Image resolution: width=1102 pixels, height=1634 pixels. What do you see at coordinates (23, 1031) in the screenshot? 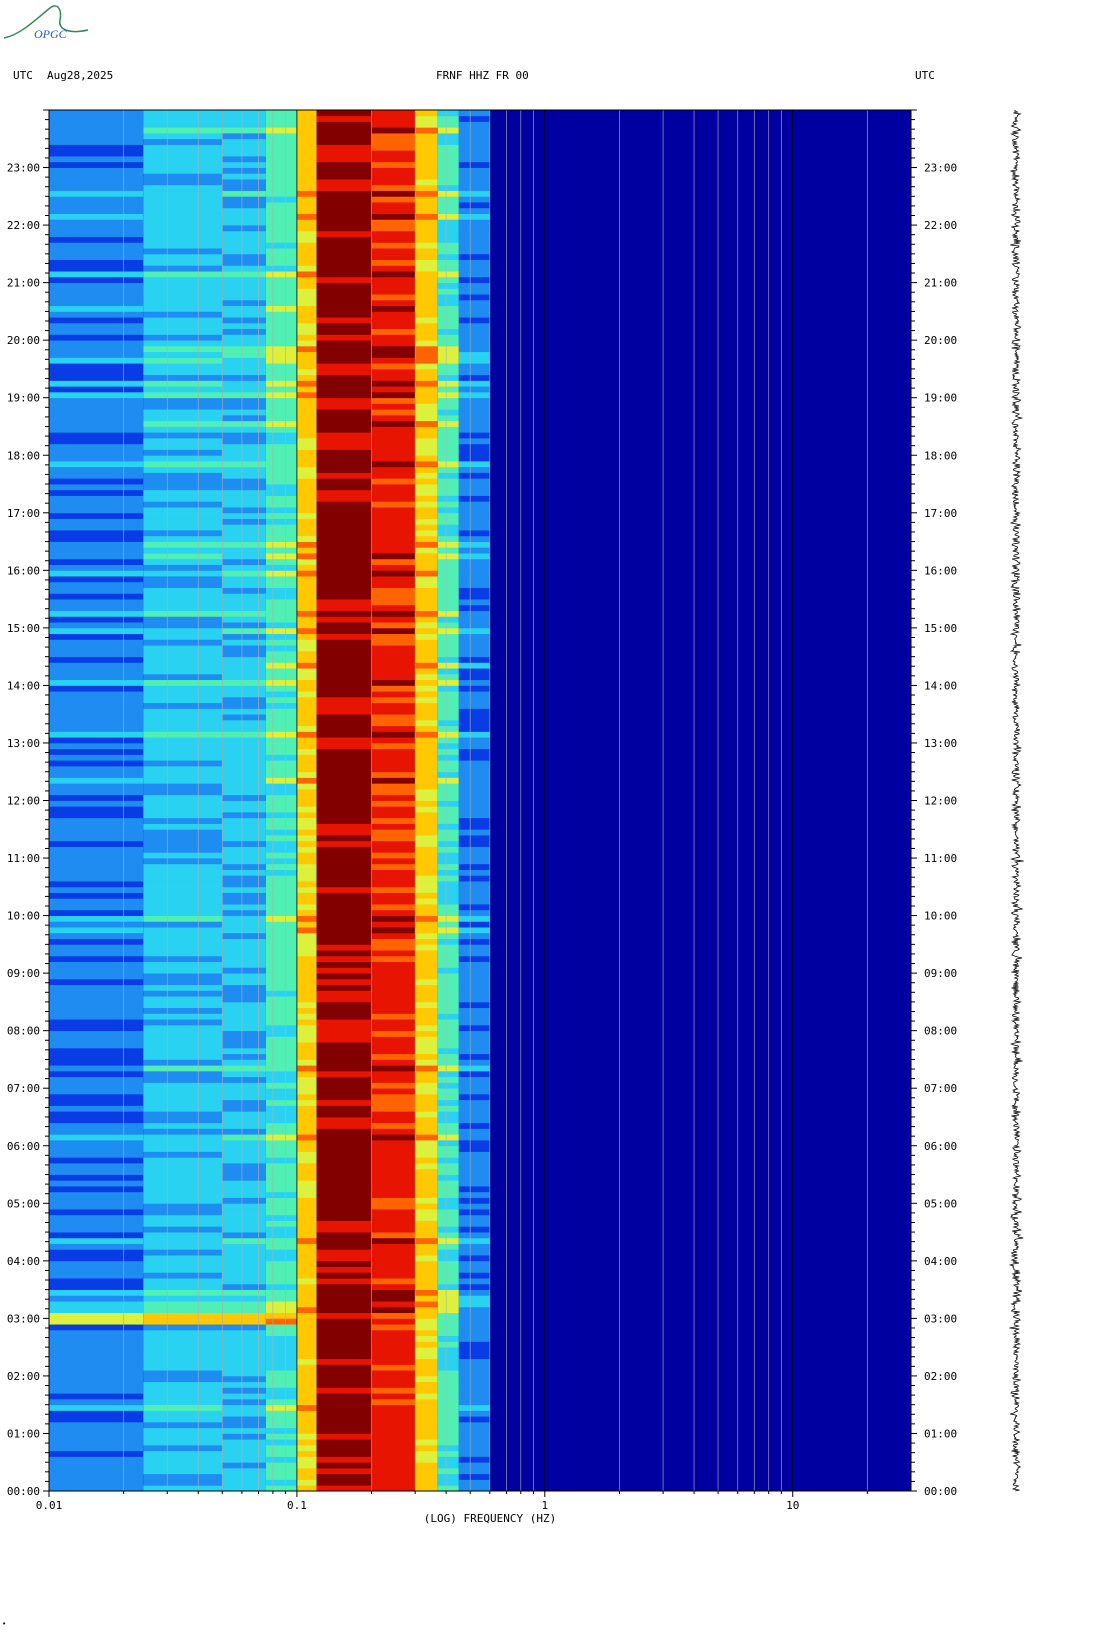
I see `y-tick-label-left: 08:00` at bounding box center [23, 1031].